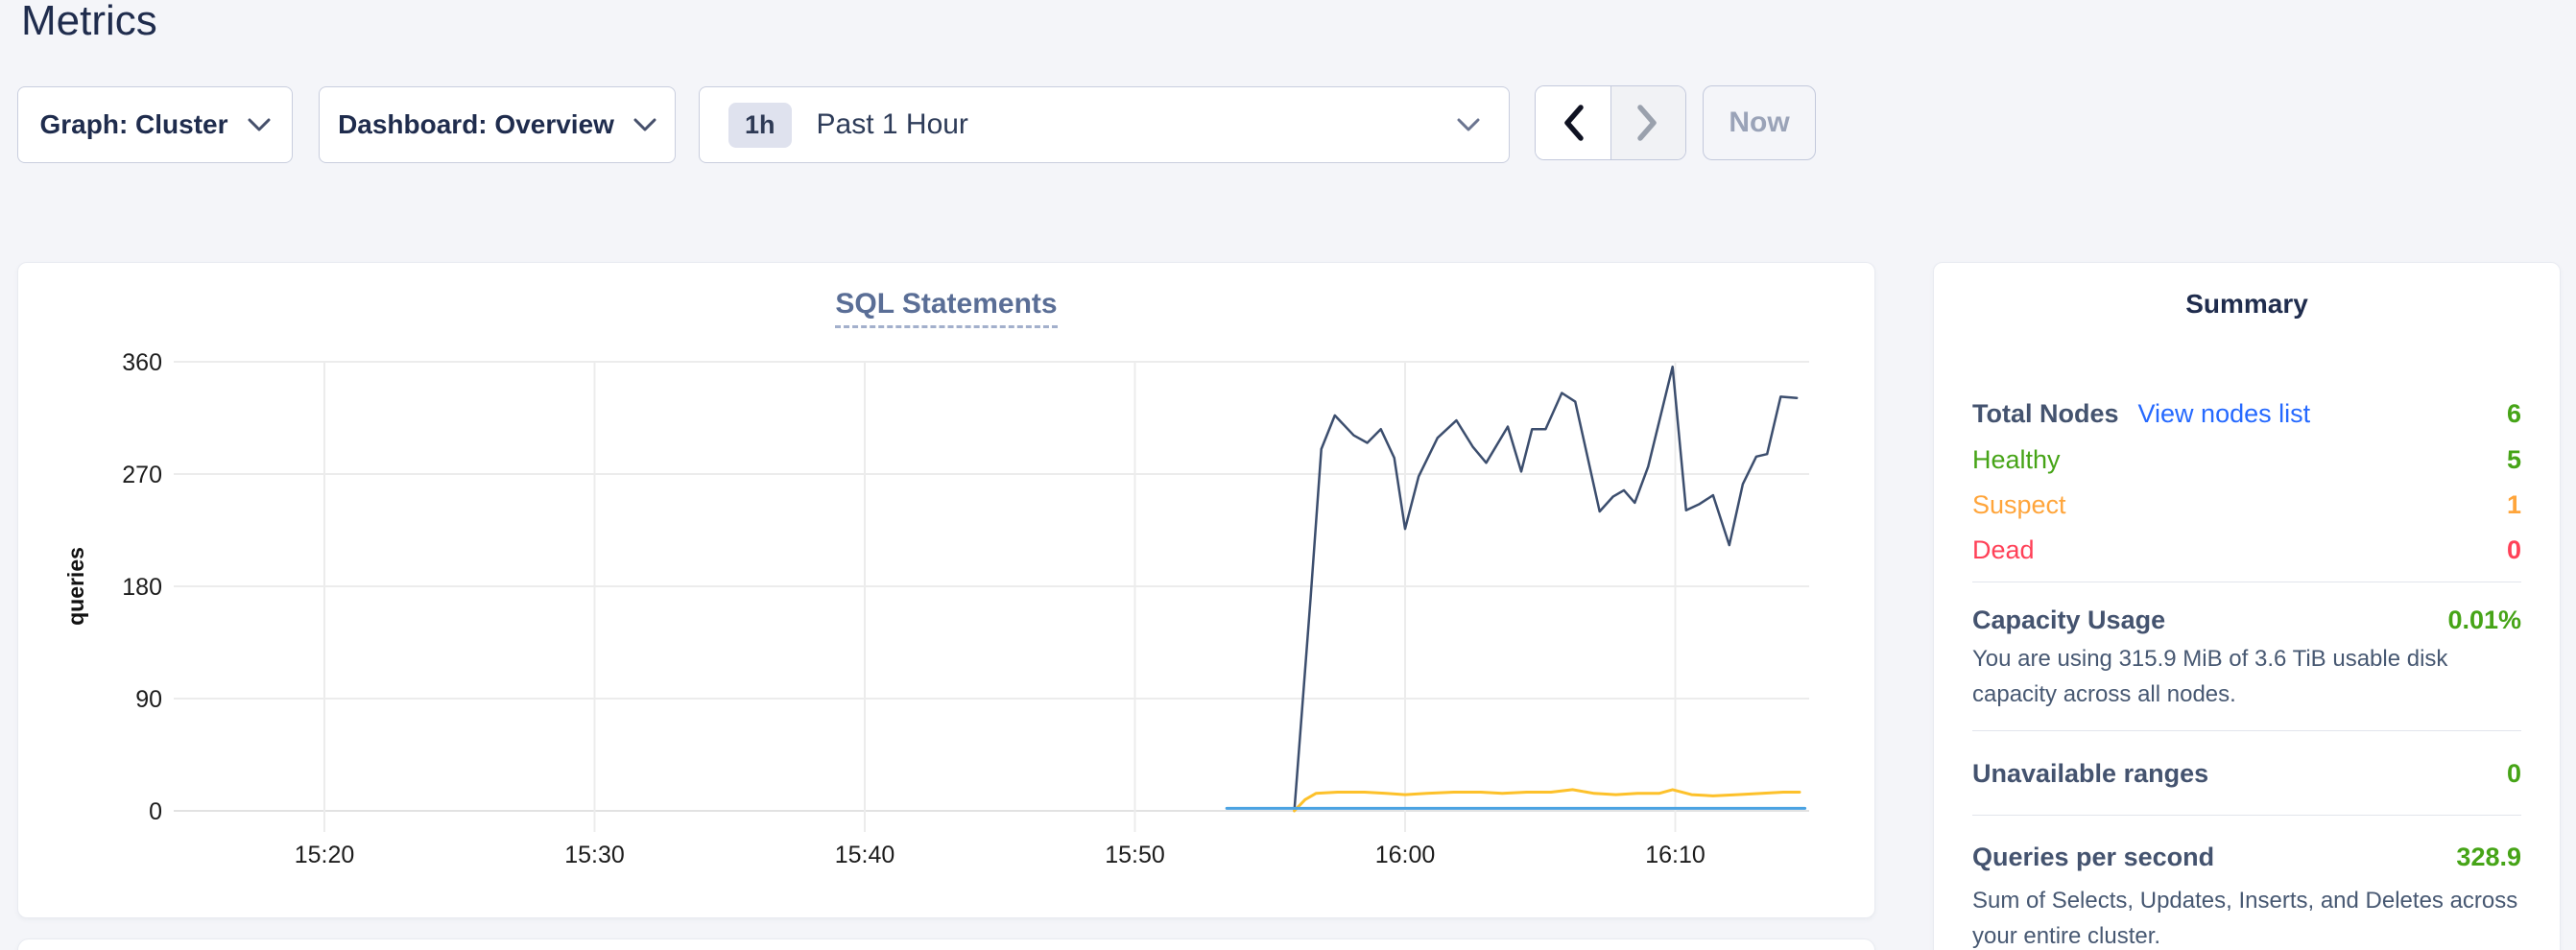  Describe the element at coordinates (2513, 504) in the screenshot. I see `suspect-value: 1` at that location.